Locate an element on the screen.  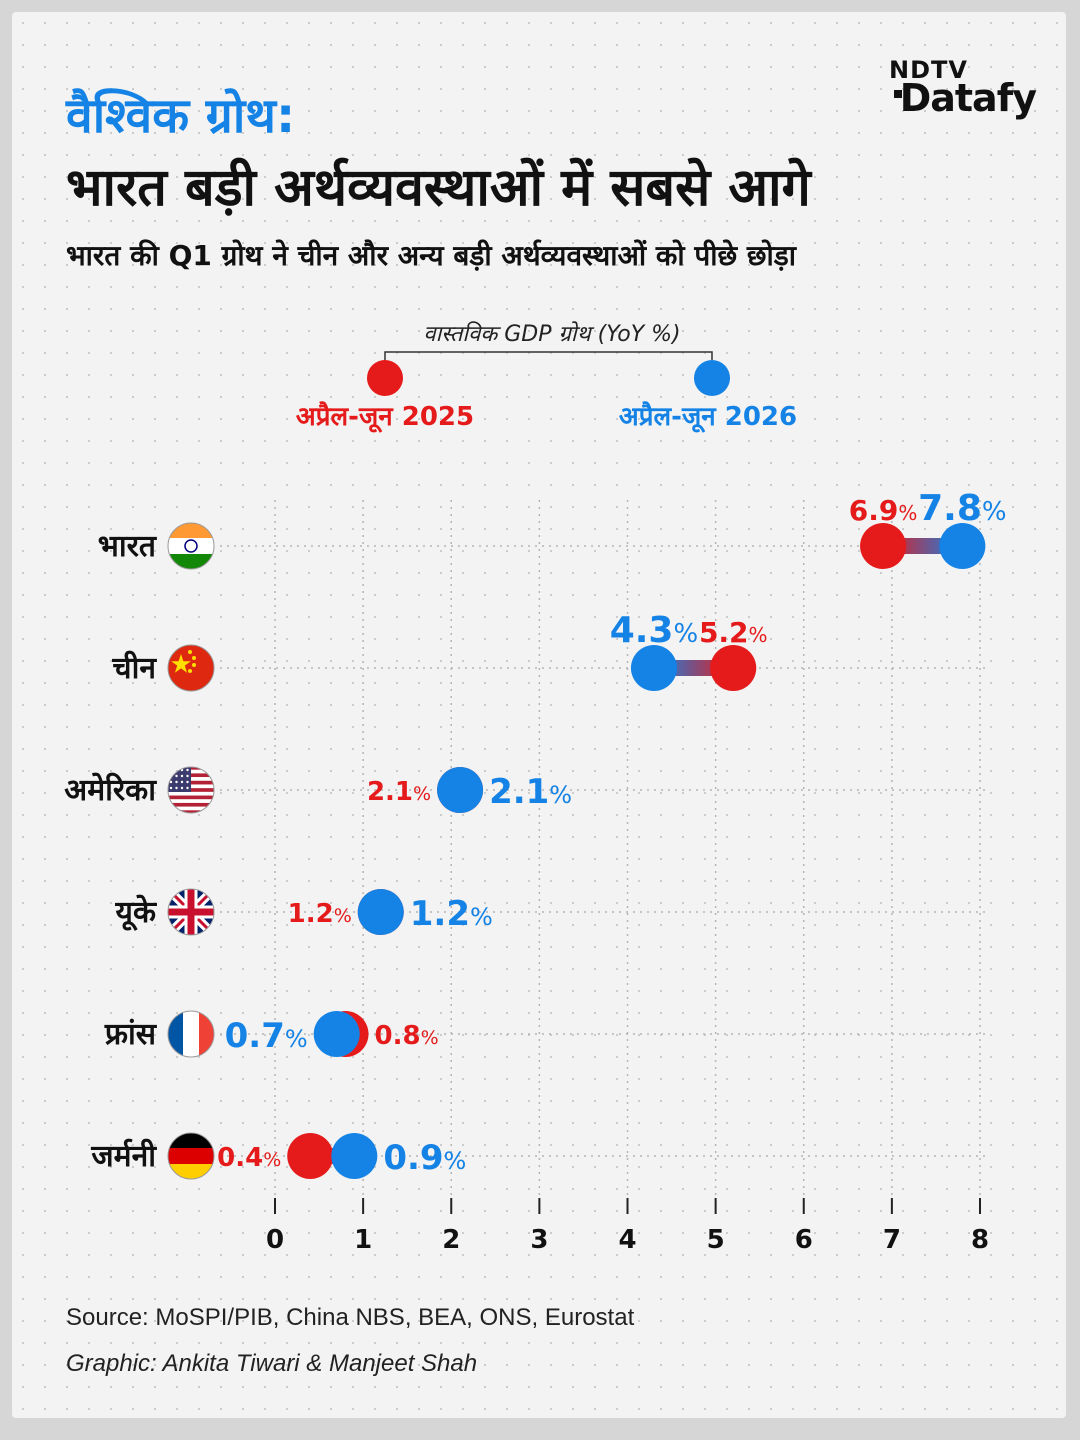
title-line-1: वैश्विक ग्रोथ: is located at coordinates (181, 116).